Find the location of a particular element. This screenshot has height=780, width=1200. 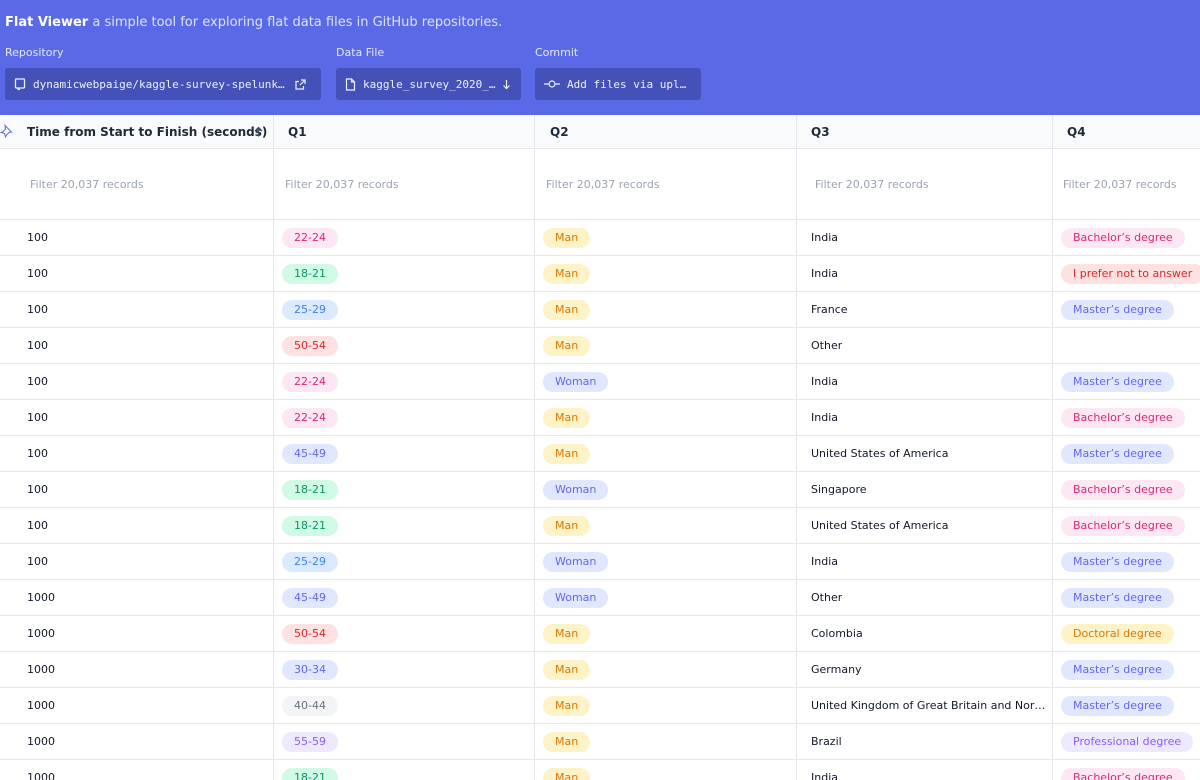

table-cell: India is located at coordinates (928, 381).